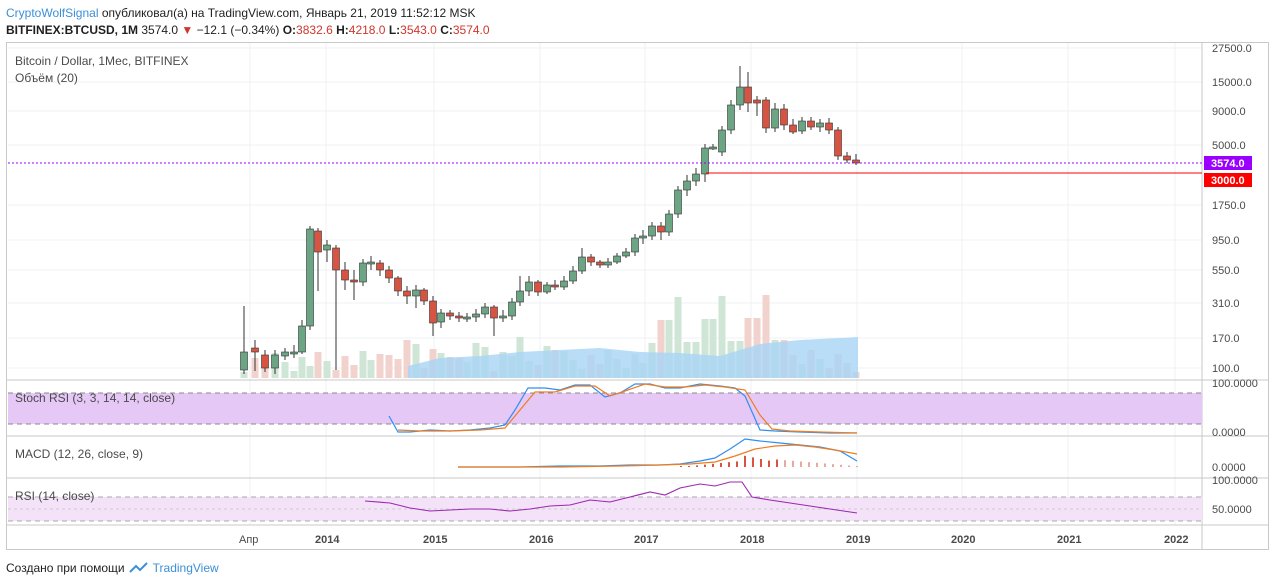  Describe the element at coordinates (1229, 468) in the screenshot. I see `macd-tick-0: 0.0000` at that location.